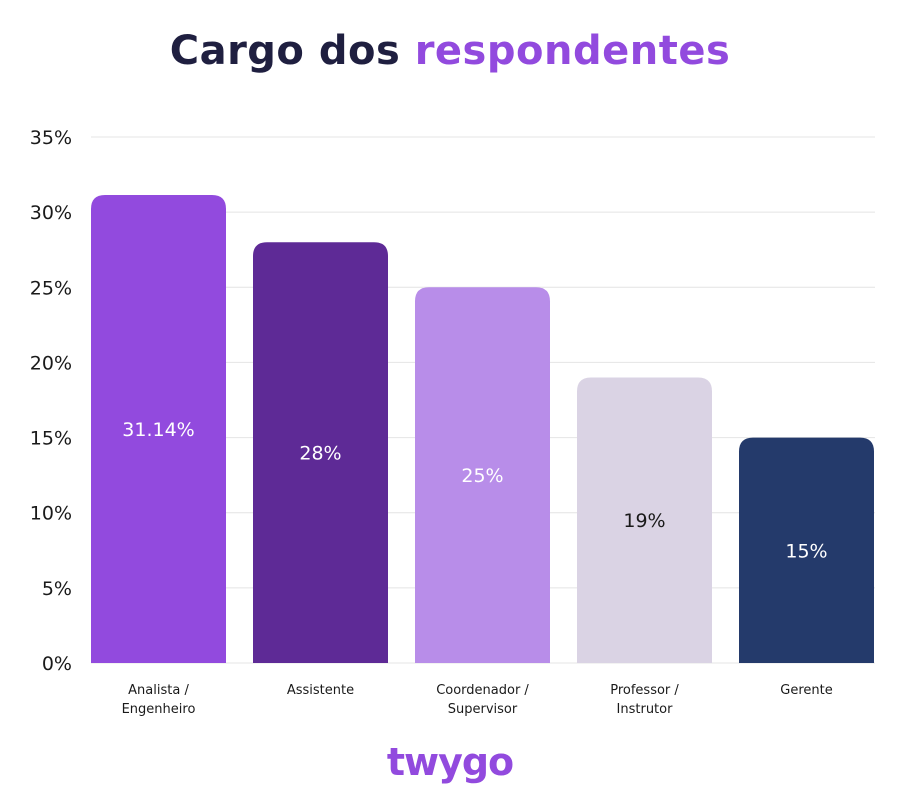 The height and width of the screenshot is (800, 900). Describe the element at coordinates (57, 664) in the screenshot. I see `y-tick-label: 0%` at that location.